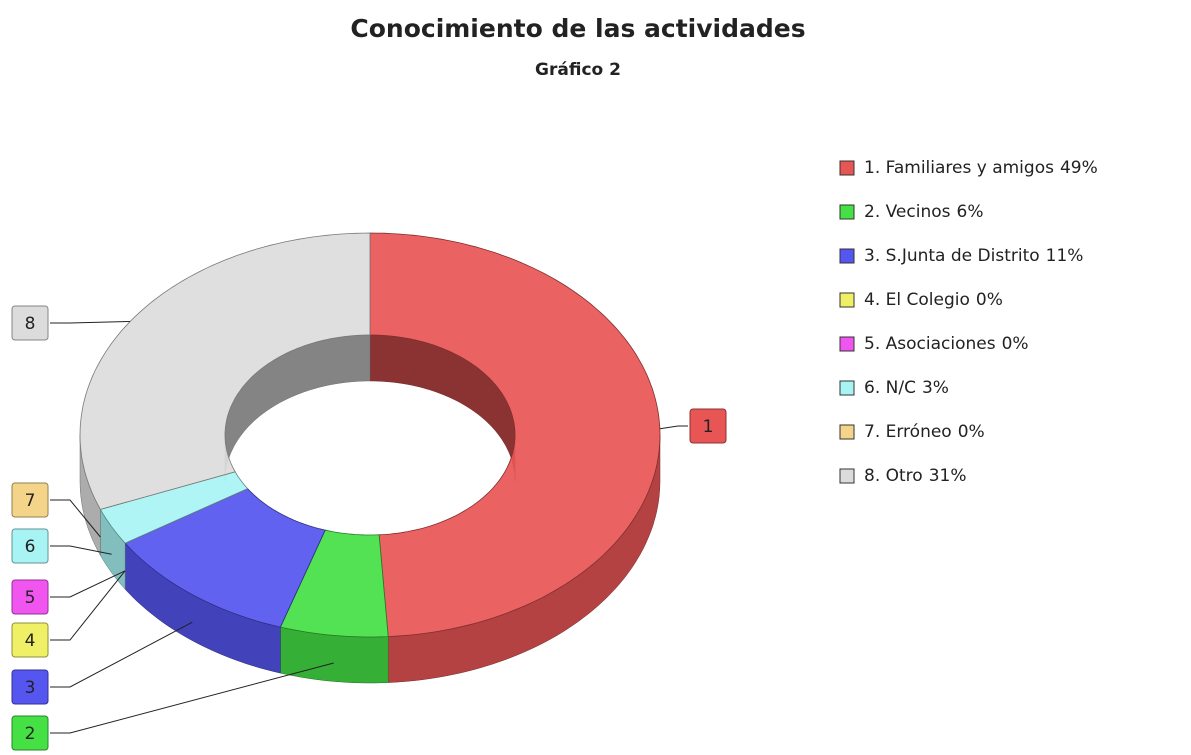 The width and height of the screenshot is (1191, 755). I want to click on callout-label: 8, so click(30, 324).